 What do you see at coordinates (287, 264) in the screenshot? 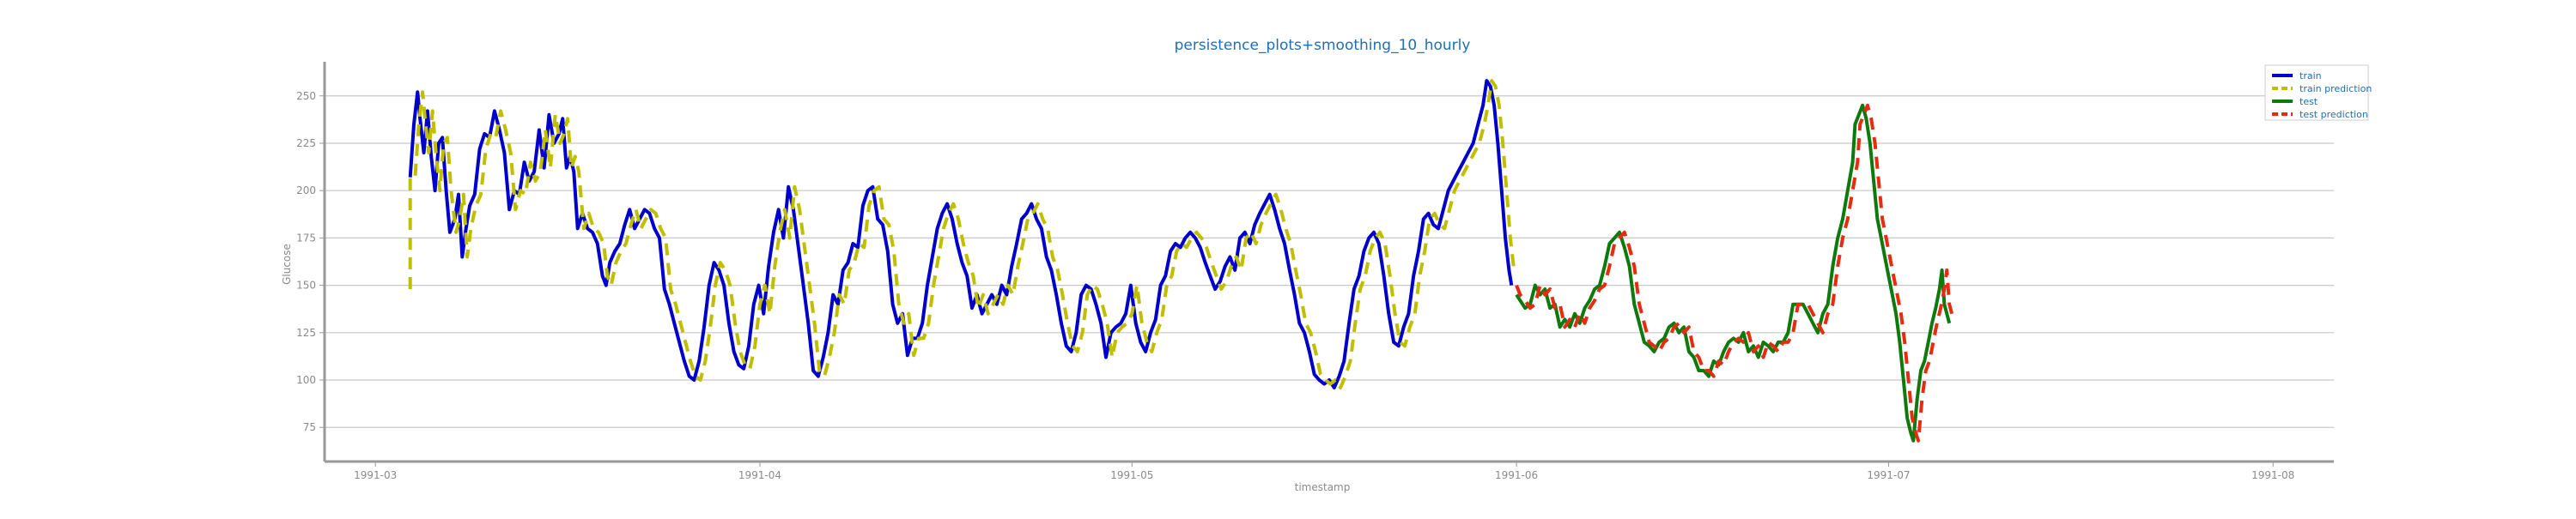
I see `y-axis-label: Glucose` at bounding box center [287, 264].